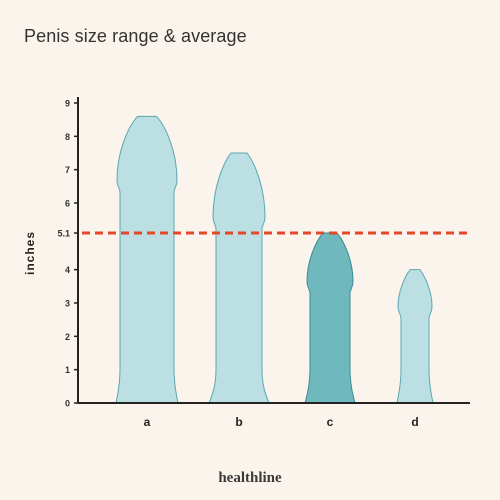 This screenshot has height=500, width=500. What do you see at coordinates (67, 170) in the screenshot?
I see `y-tick-label: 7` at bounding box center [67, 170].